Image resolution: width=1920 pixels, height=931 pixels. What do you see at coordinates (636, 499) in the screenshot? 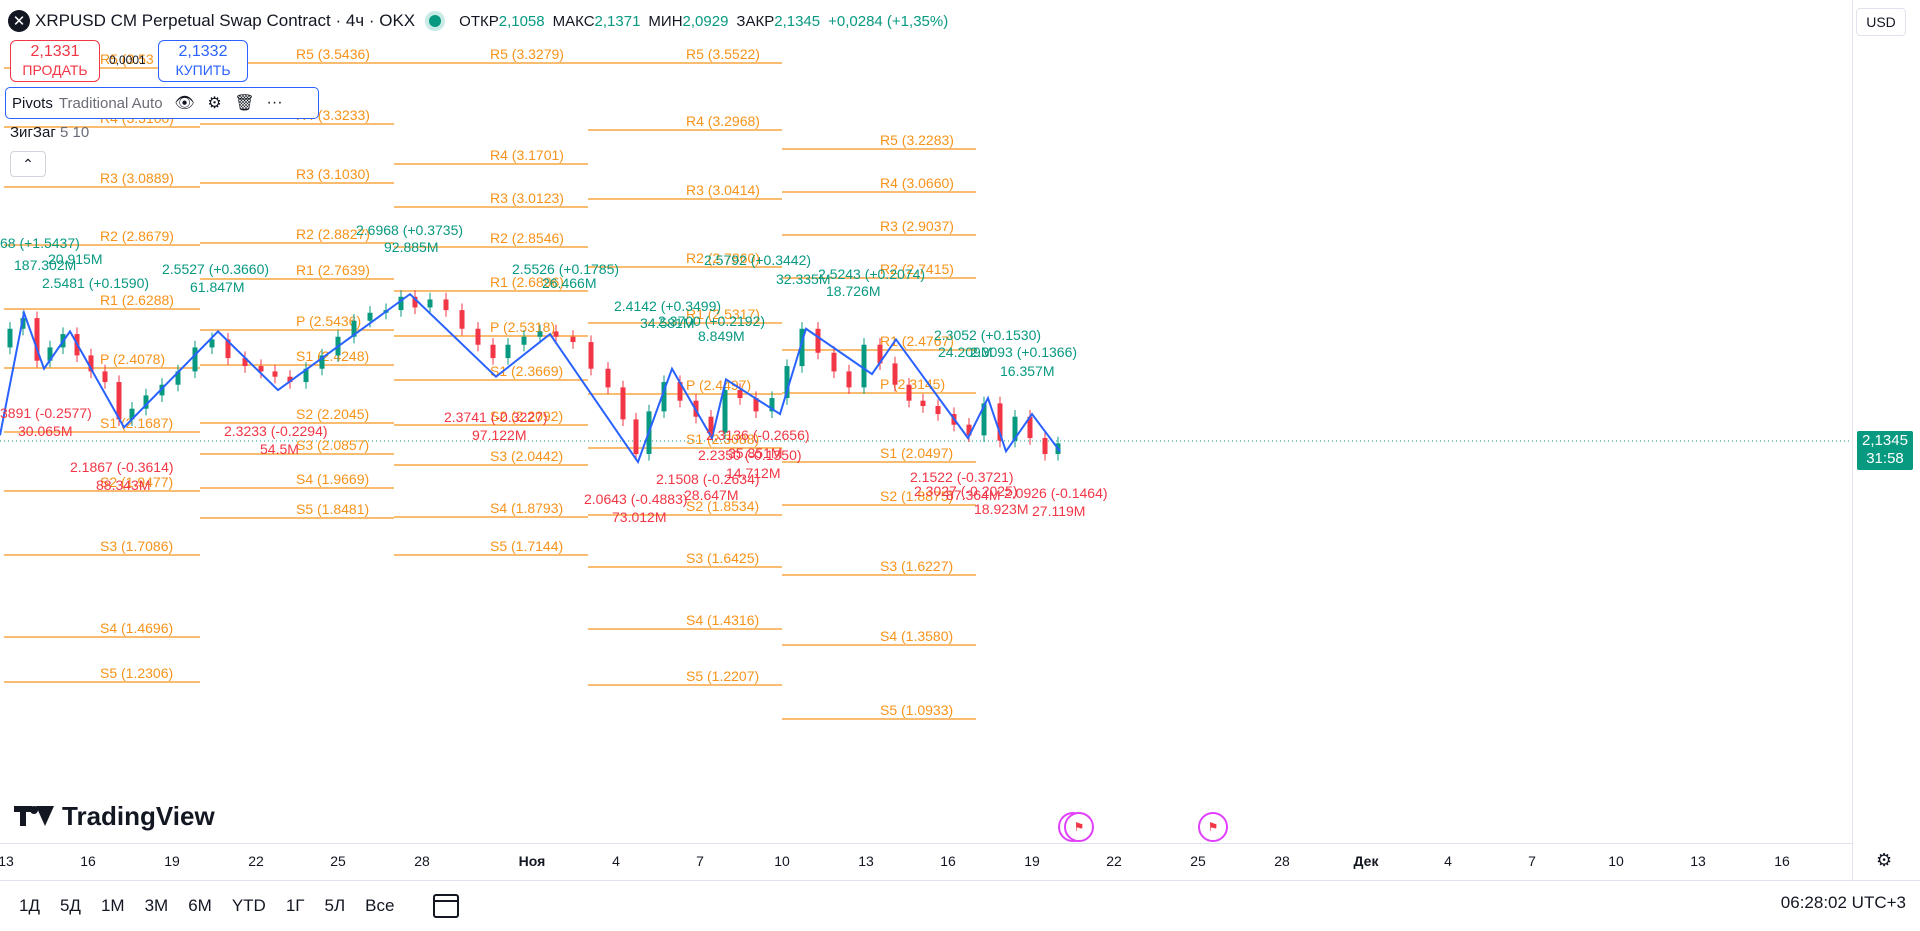
I see `zigzag-low-label: 2.0643 (-0.4883)` at bounding box center [636, 499].